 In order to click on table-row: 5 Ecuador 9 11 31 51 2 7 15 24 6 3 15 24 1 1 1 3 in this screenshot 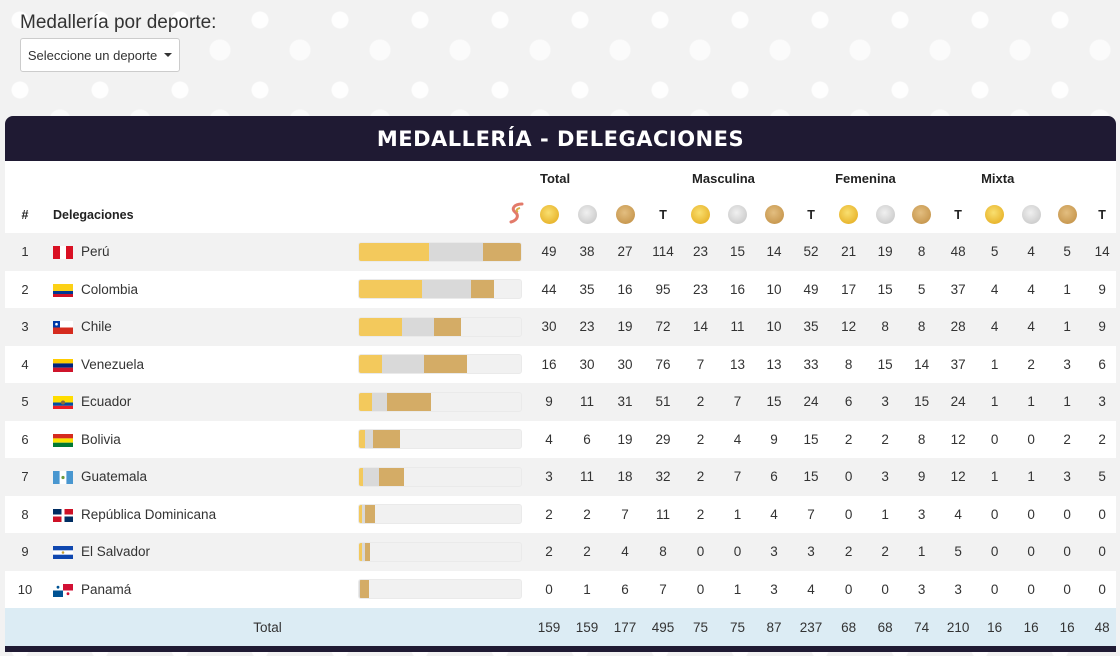, I will do `click(560, 402)`.